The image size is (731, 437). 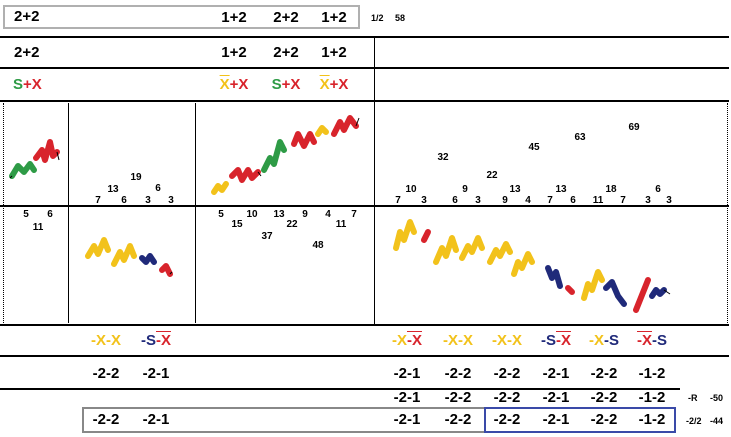 I want to click on header-top-left-label: 2+2, so click(x=27, y=16).